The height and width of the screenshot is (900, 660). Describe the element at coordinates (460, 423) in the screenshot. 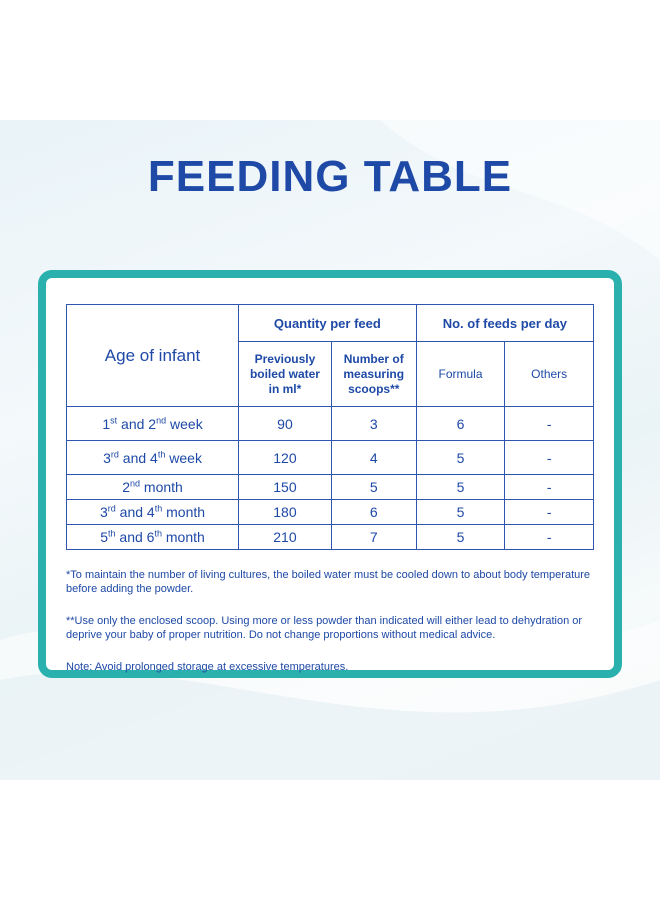

I see `cell-formula: 6` at that location.